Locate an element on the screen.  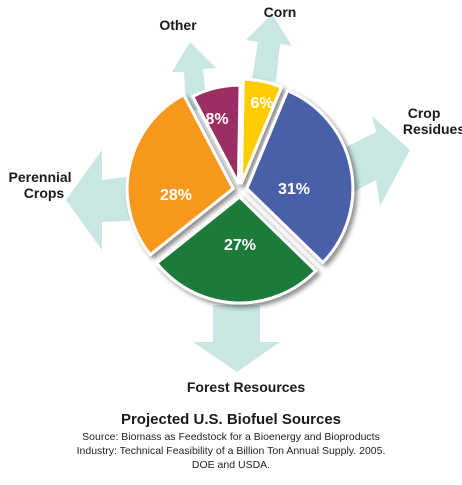
arrow-right-crop-residues-icon is located at coordinates (375, 161).